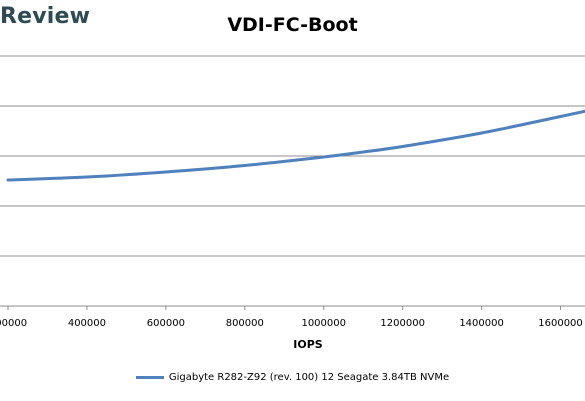  Describe the element at coordinates (87, 323) in the screenshot. I see `x-tick-label: 400000` at that location.